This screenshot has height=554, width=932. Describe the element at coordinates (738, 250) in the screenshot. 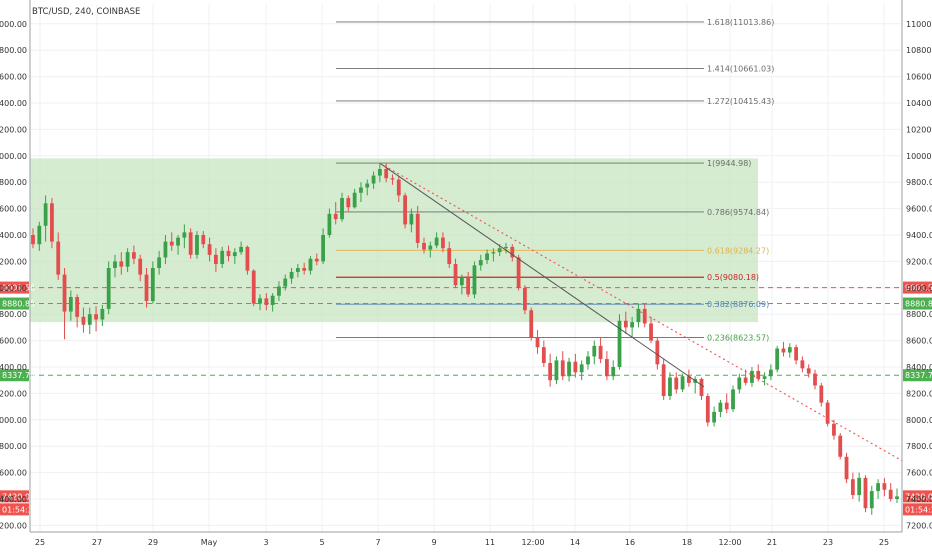

I see `fib-level-label: 0.618(9284.27)` at that location.